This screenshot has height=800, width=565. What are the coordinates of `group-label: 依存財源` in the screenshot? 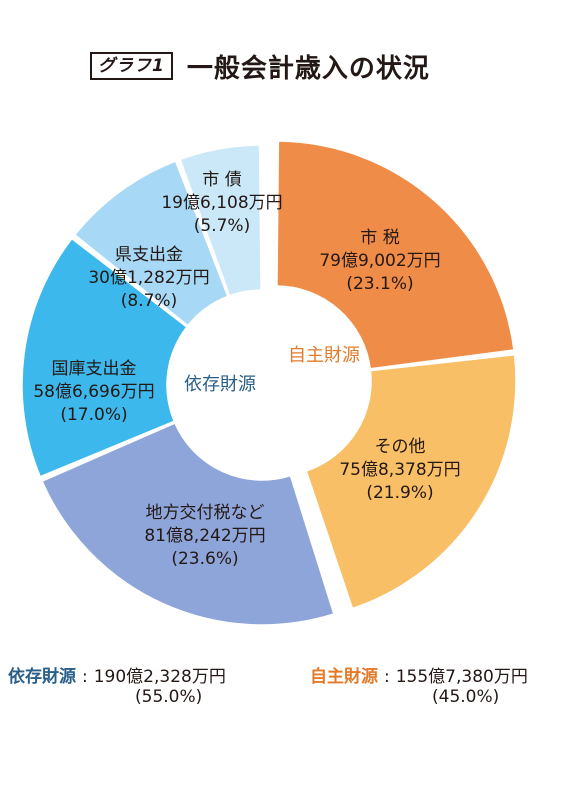 It's located at (220, 384).